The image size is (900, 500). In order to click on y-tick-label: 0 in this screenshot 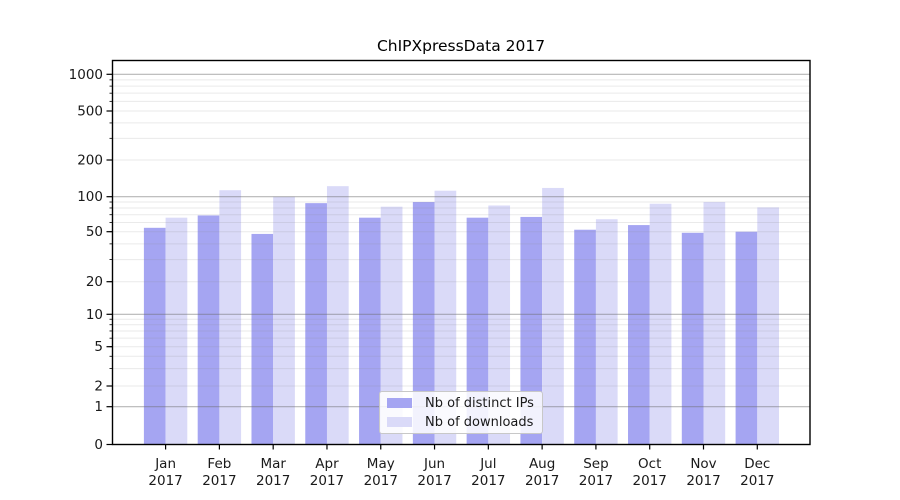, I will do `click(98, 445)`.